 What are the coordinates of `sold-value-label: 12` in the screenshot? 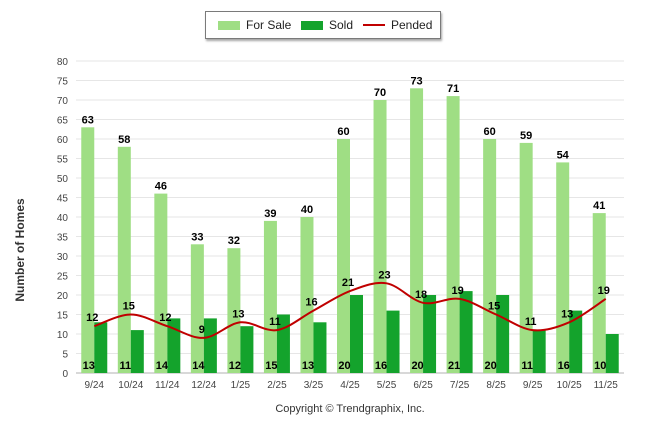 It's located at (235, 366).